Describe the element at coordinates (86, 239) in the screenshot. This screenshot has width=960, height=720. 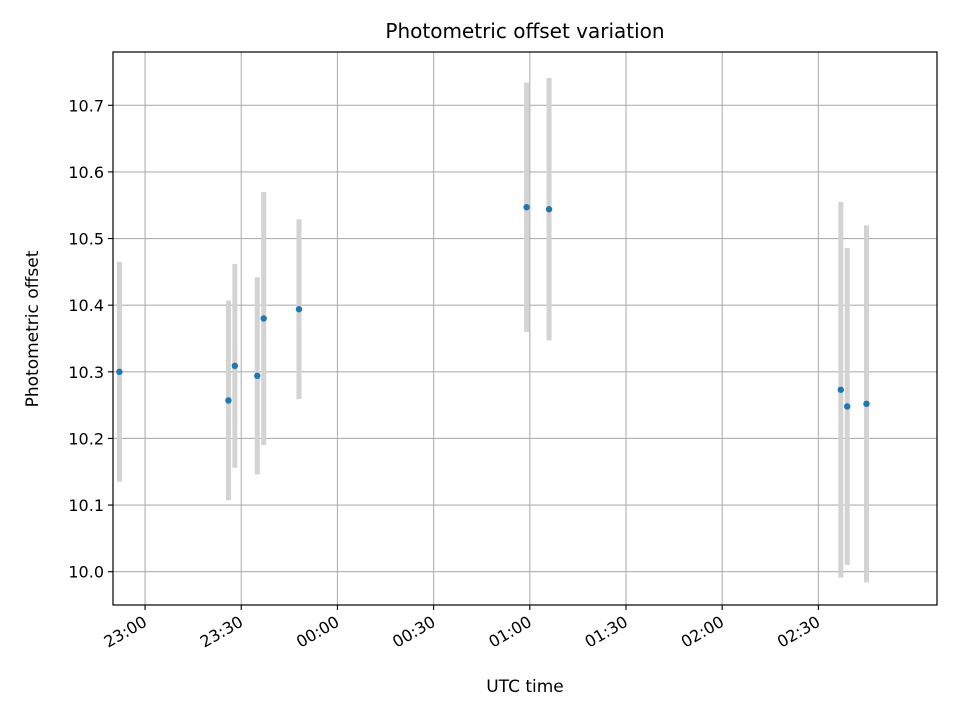
I see `y-tick-label: 10.5` at that location.